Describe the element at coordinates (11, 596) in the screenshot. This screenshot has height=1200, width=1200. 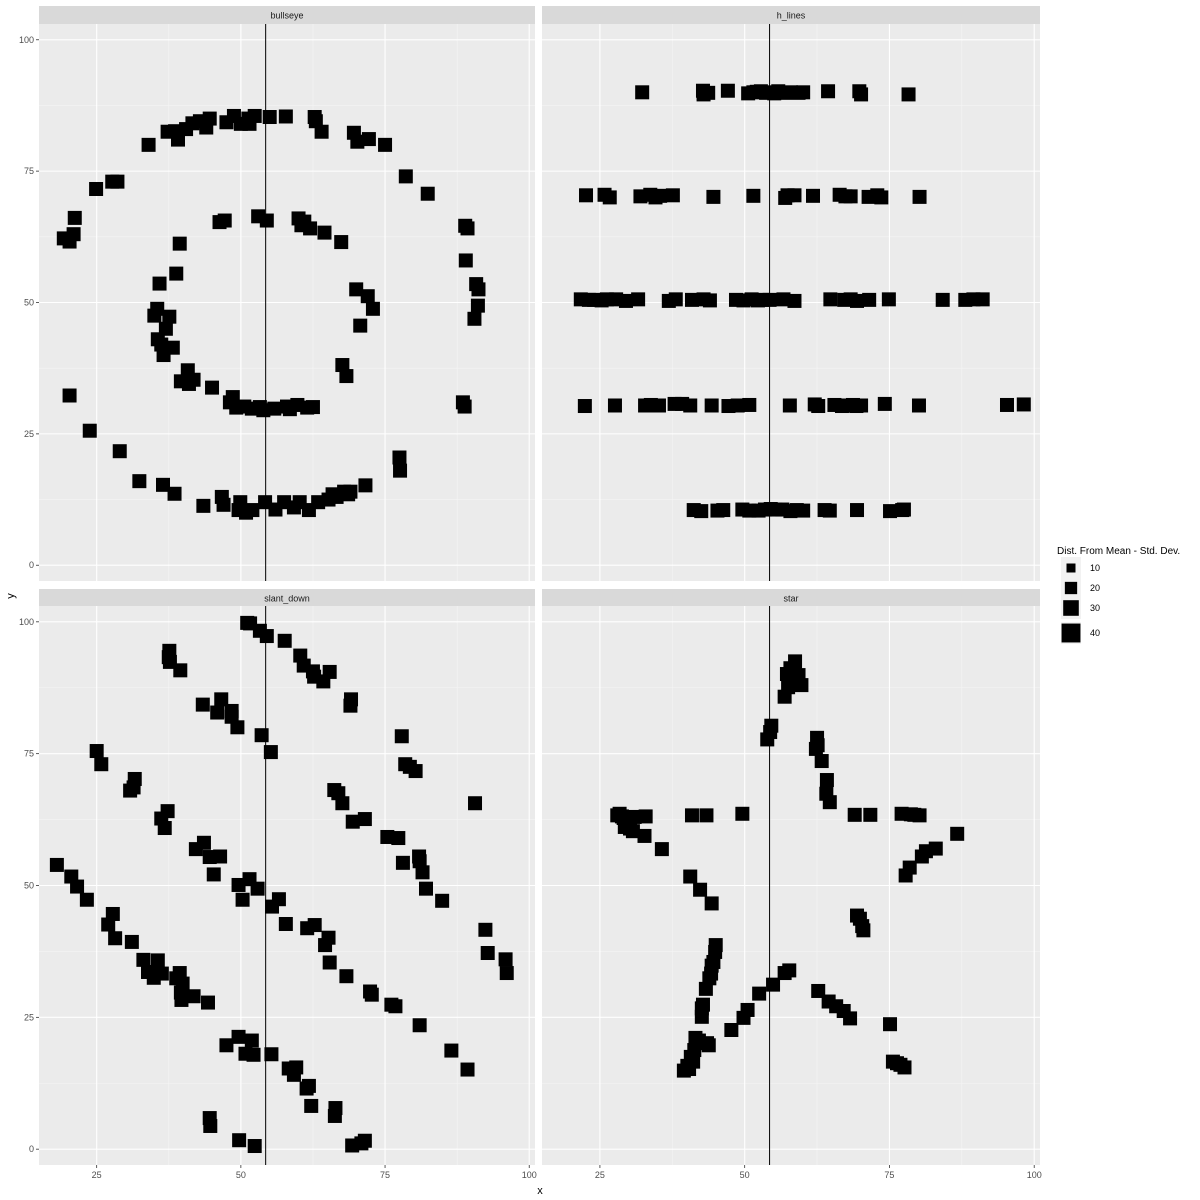
I see `y-axis-title: y` at that location.